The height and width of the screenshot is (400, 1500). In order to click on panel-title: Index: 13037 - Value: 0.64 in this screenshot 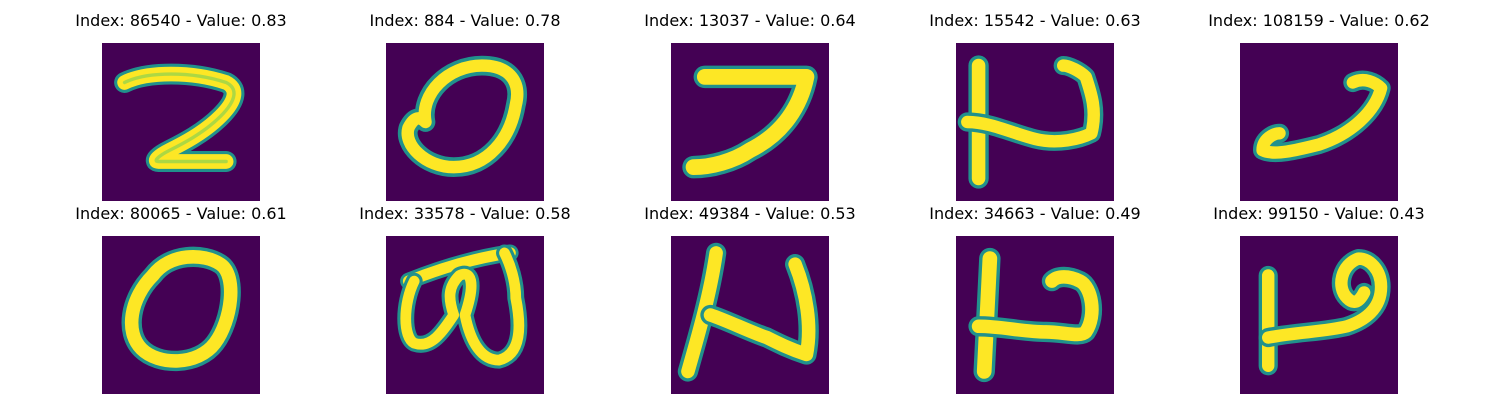, I will do `click(750, 20)`.